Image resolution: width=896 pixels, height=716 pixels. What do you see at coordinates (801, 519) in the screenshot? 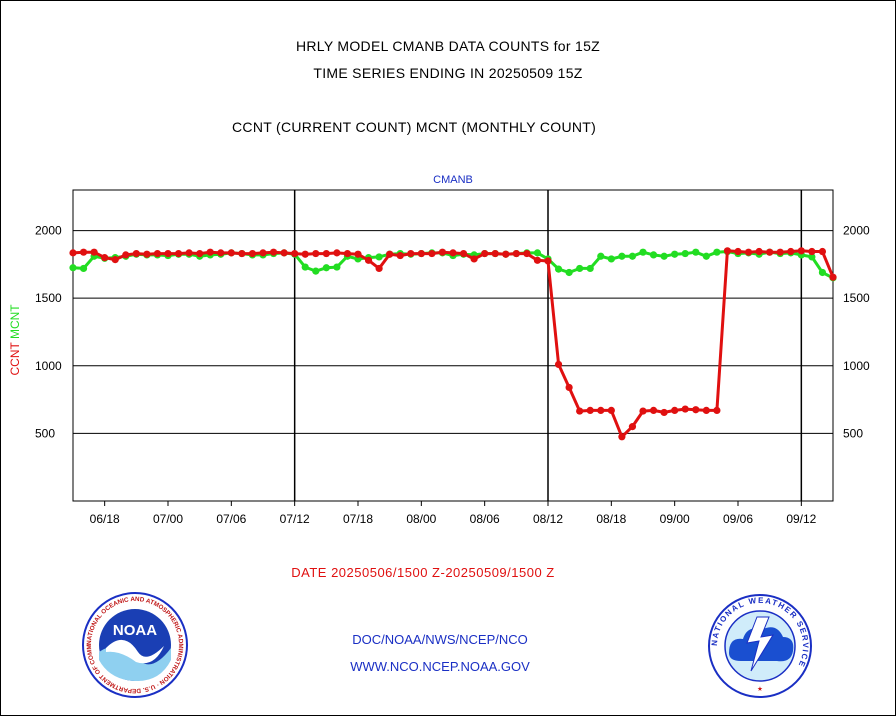
I see `x-tick-label: 09/12` at bounding box center [801, 519].